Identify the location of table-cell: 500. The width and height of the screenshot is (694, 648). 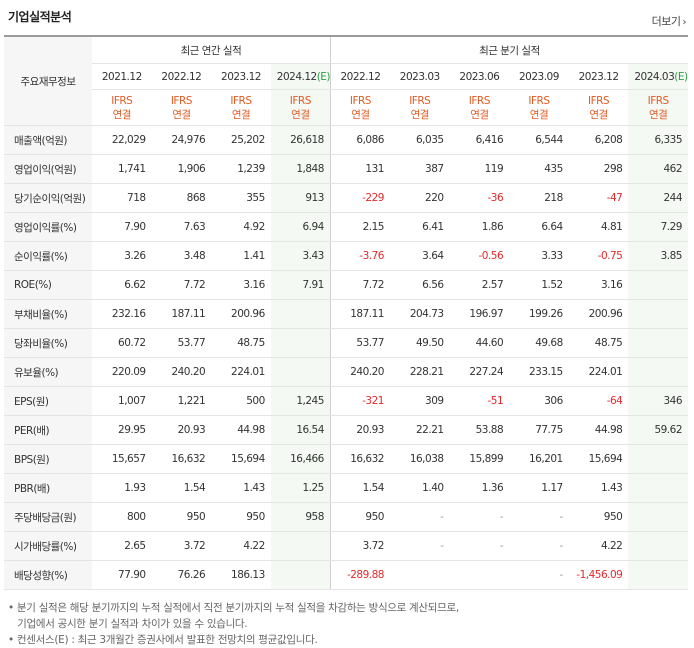
(241, 401).